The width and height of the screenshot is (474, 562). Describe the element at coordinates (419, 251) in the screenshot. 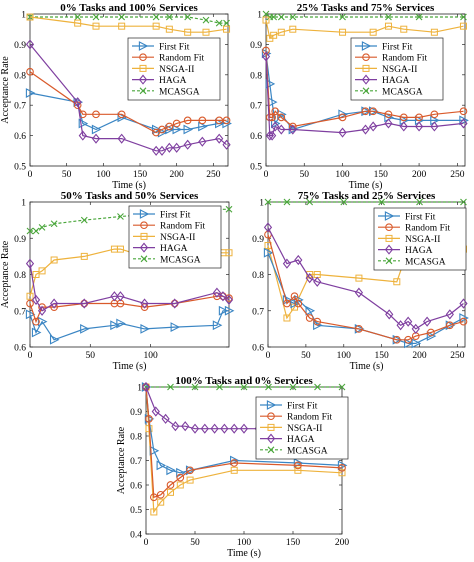

I see `legend-label: HAGA` at that location.